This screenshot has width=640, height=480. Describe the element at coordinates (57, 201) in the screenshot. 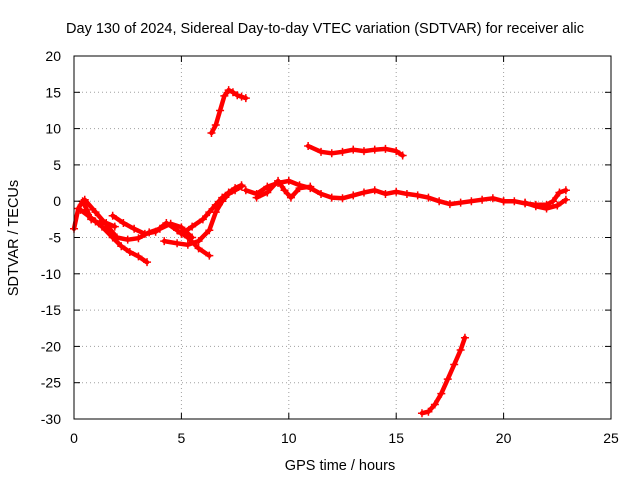

I see `y-tick-label: 0` at that location.